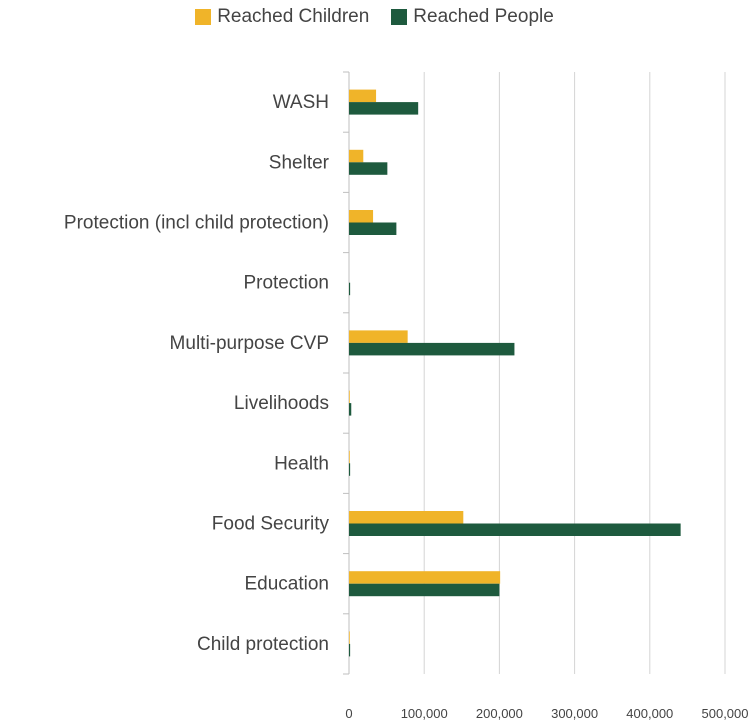 This screenshot has height=725, width=749. I want to click on category-label: WASH, so click(301, 102).